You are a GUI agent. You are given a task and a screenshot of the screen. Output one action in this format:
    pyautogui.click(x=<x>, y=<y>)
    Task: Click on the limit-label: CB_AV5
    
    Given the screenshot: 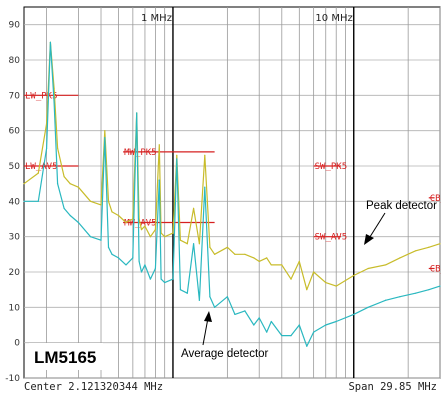 What is the action you would take?
    pyautogui.click(x=435, y=269)
    